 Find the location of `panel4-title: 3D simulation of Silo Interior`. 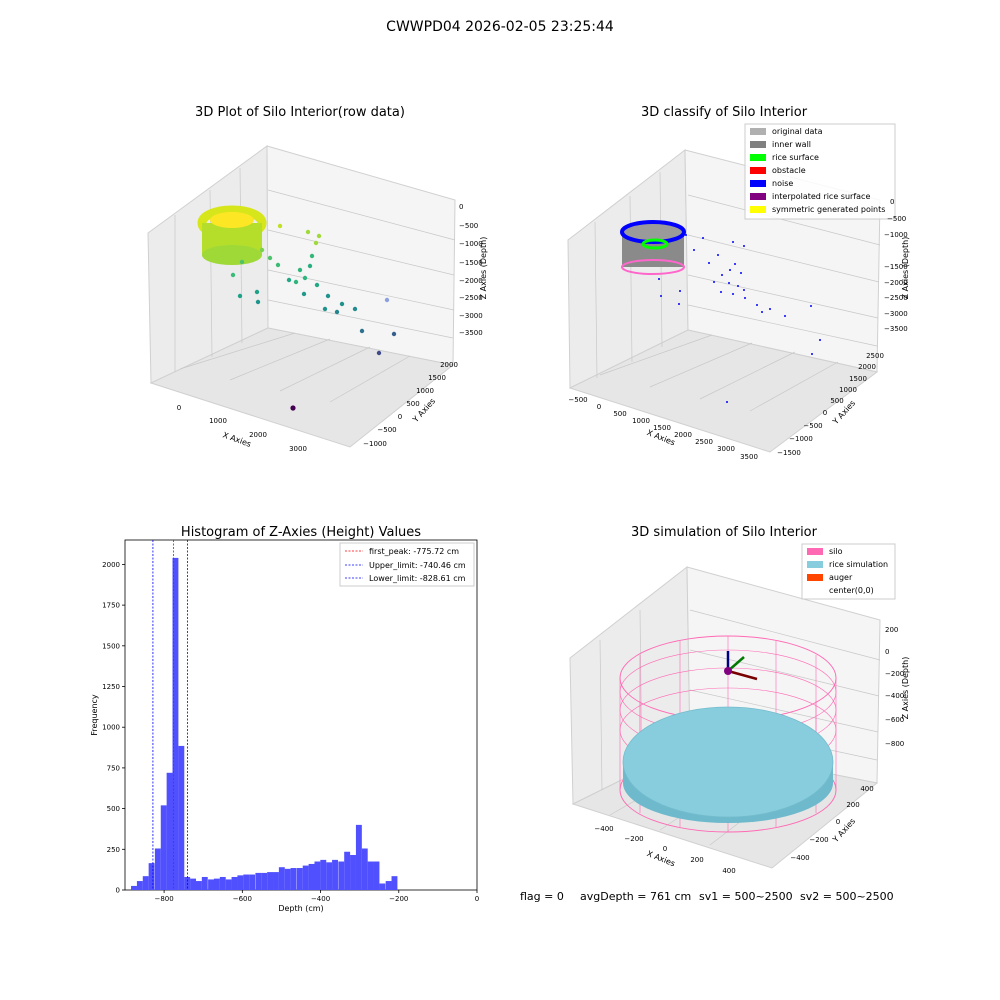

panel4-title: 3D simulation of Silo Interior is located at coordinates (724, 532).